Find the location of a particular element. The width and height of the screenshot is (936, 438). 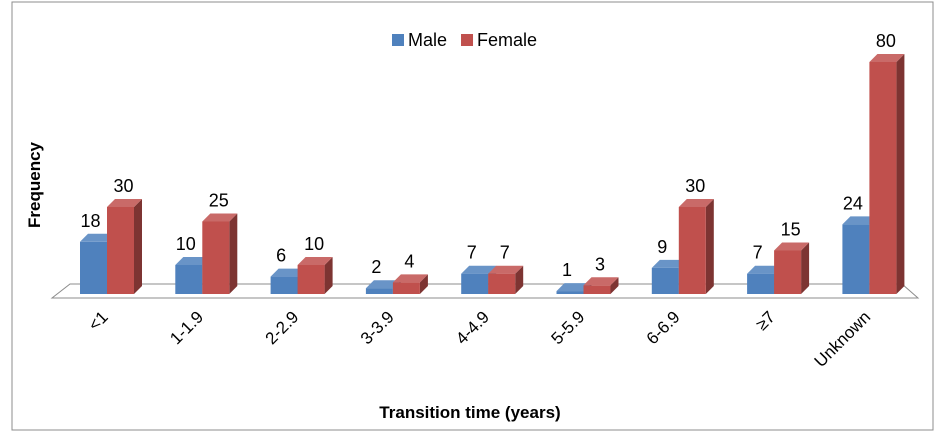

x-tick-label-8: Unknown is located at coordinates (843, 339).